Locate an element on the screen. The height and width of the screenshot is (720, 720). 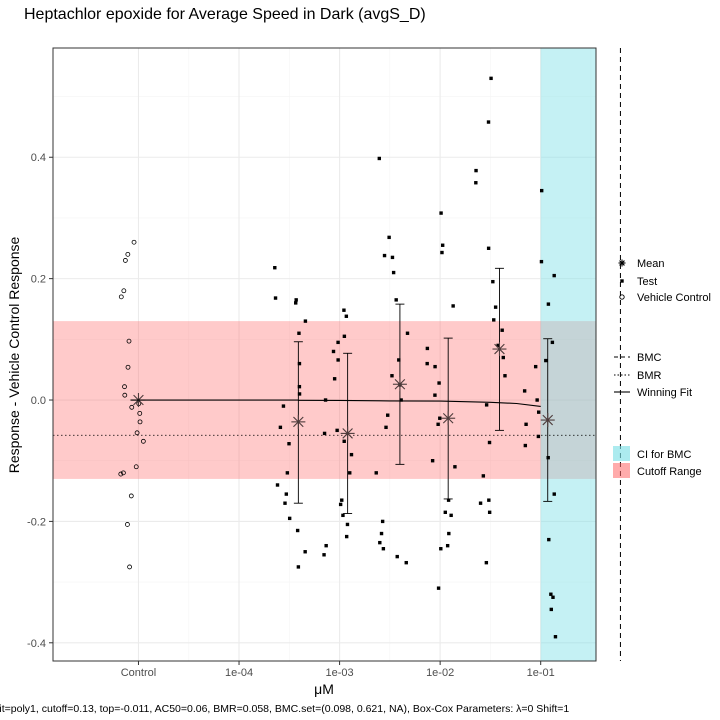
y-tick-label: 0.0 is located at coordinates (38, 401).